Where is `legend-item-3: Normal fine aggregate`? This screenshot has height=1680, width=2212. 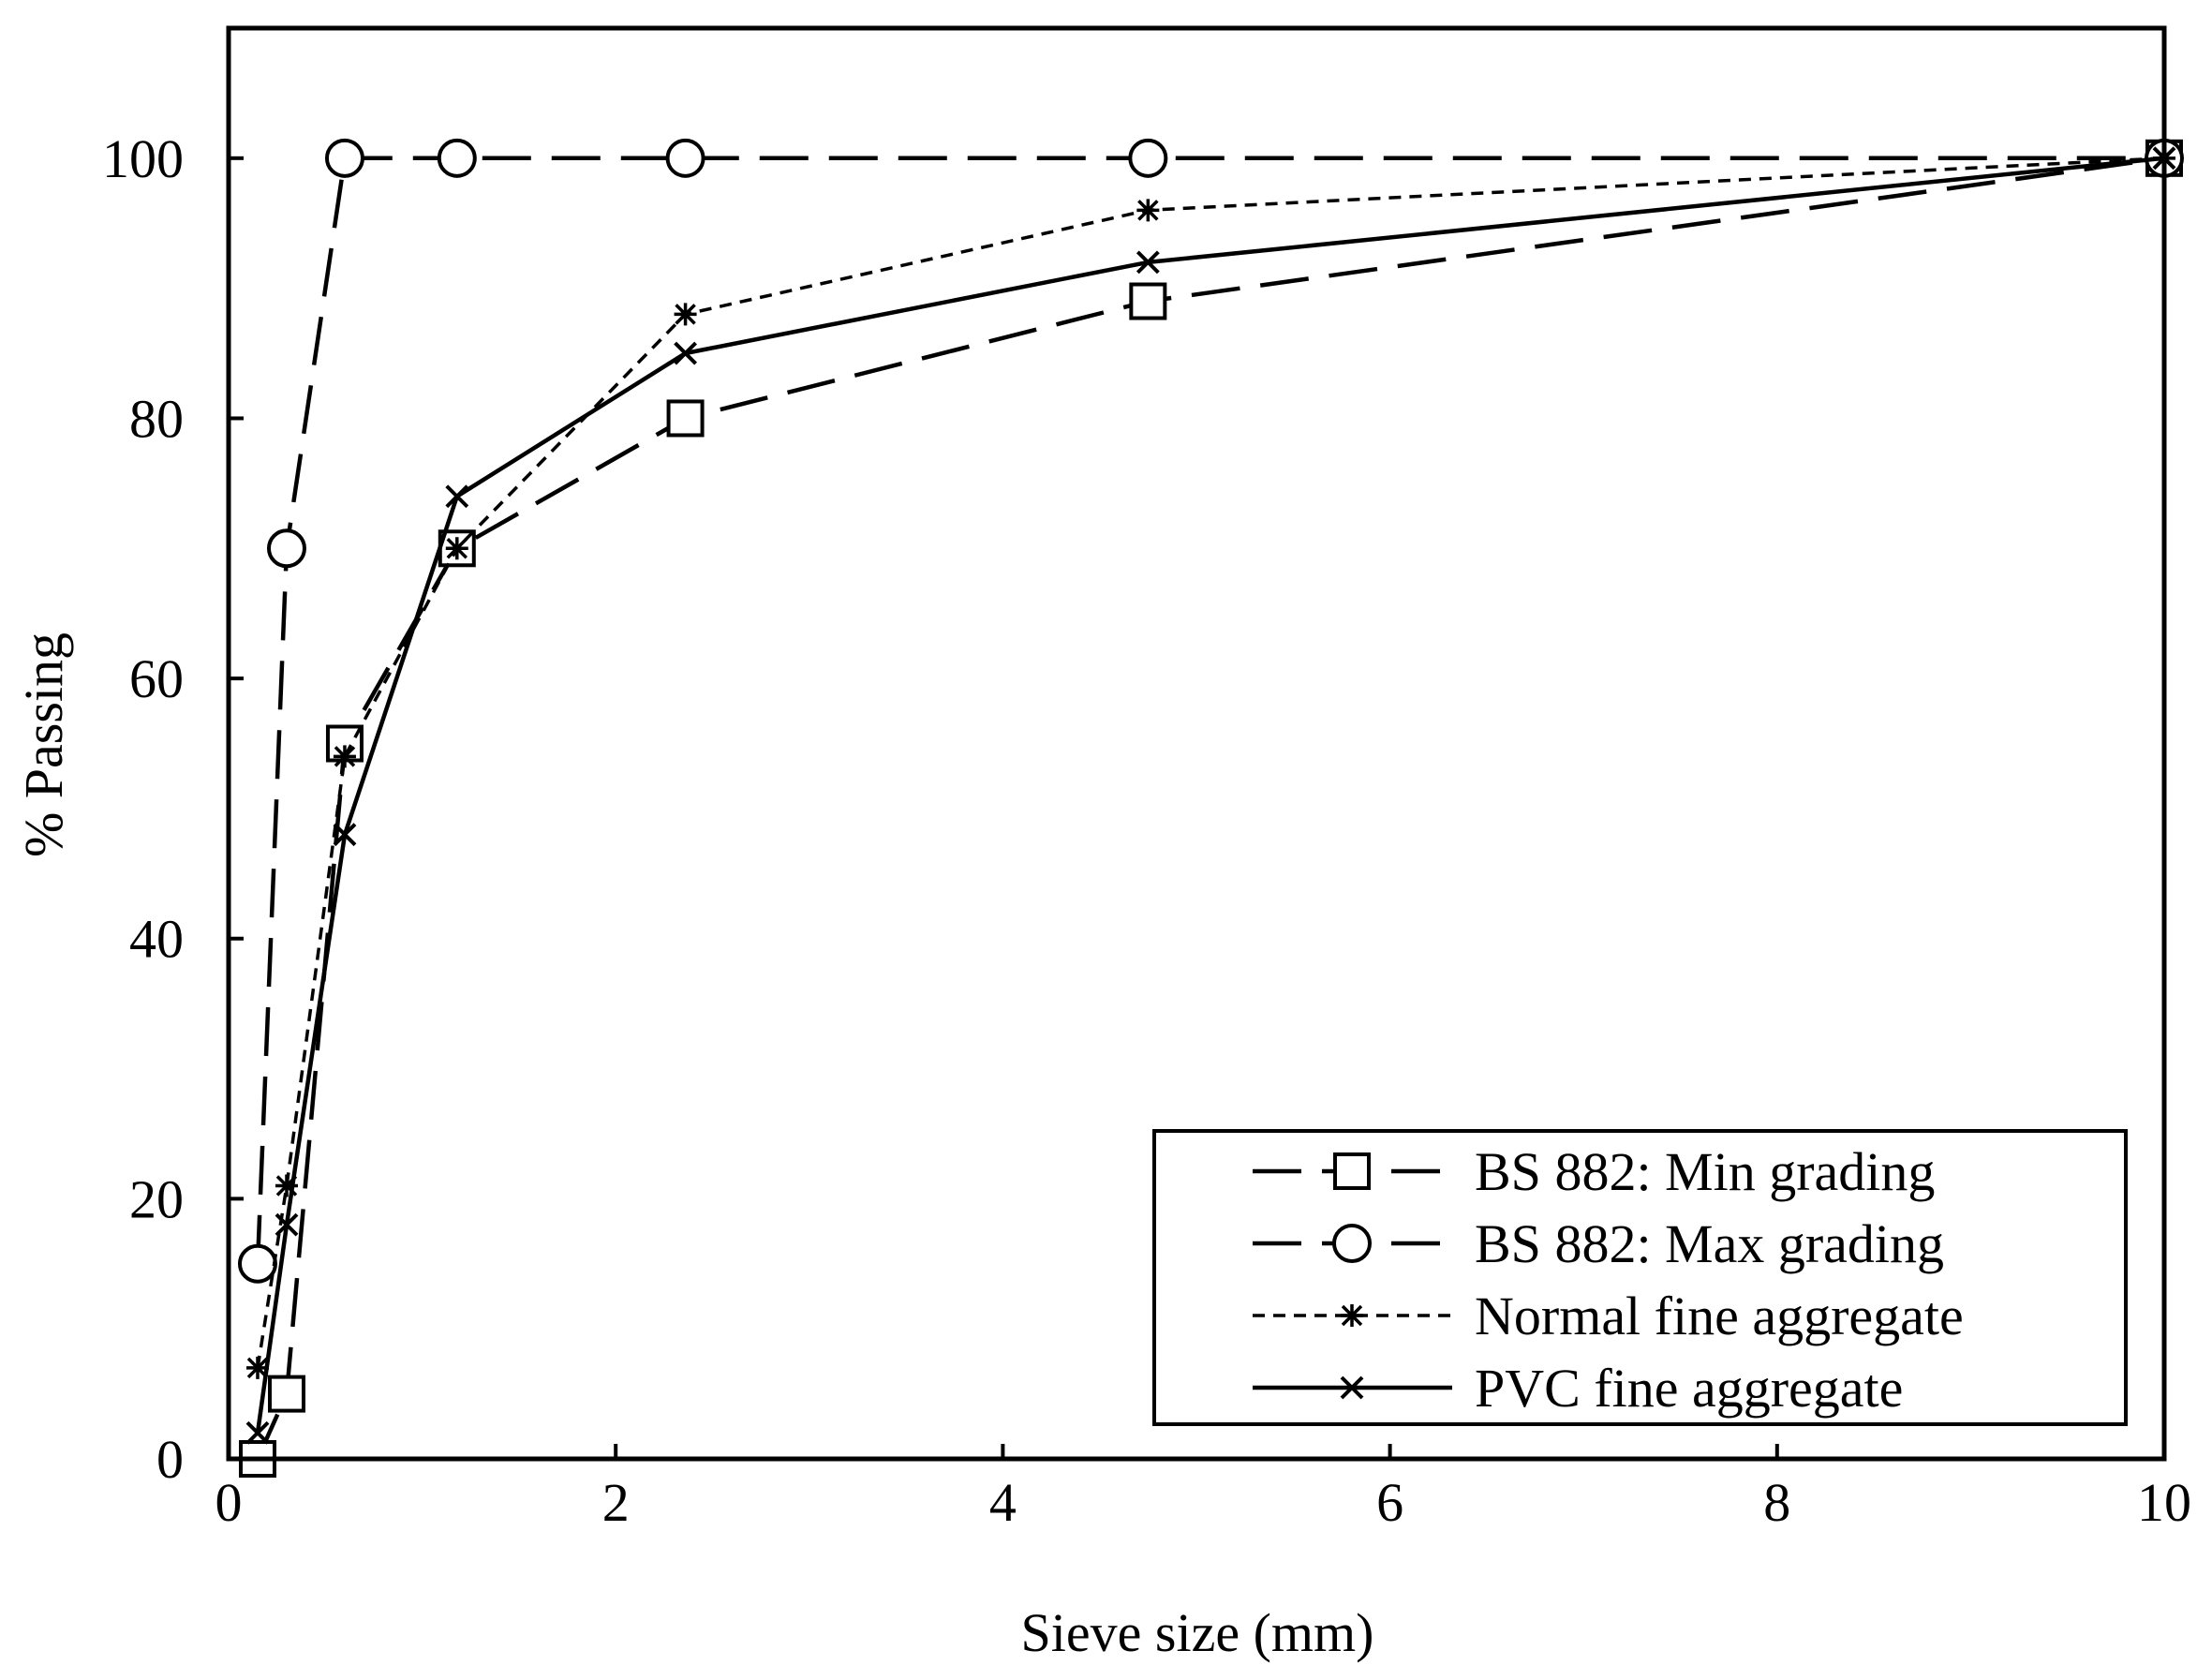 legend-item-3: Normal fine aggregate is located at coordinates (1608, 1316).